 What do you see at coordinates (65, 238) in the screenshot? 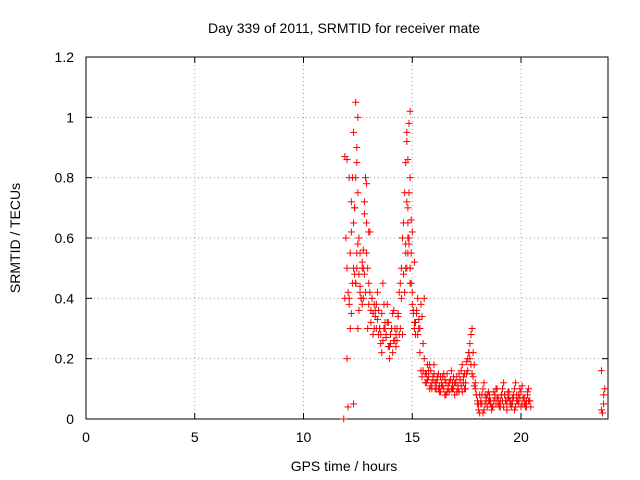
I see `y-tick-label: 0.6` at bounding box center [65, 238].